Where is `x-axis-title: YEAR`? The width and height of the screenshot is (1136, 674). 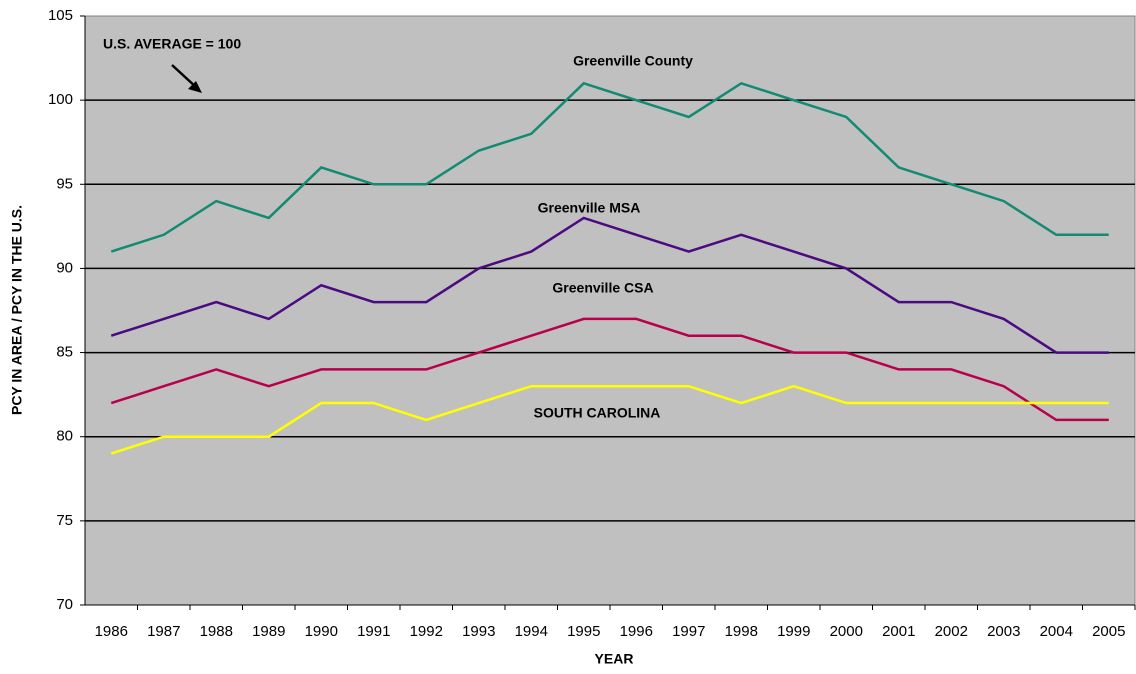
x-axis-title: YEAR is located at coordinates (614, 659).